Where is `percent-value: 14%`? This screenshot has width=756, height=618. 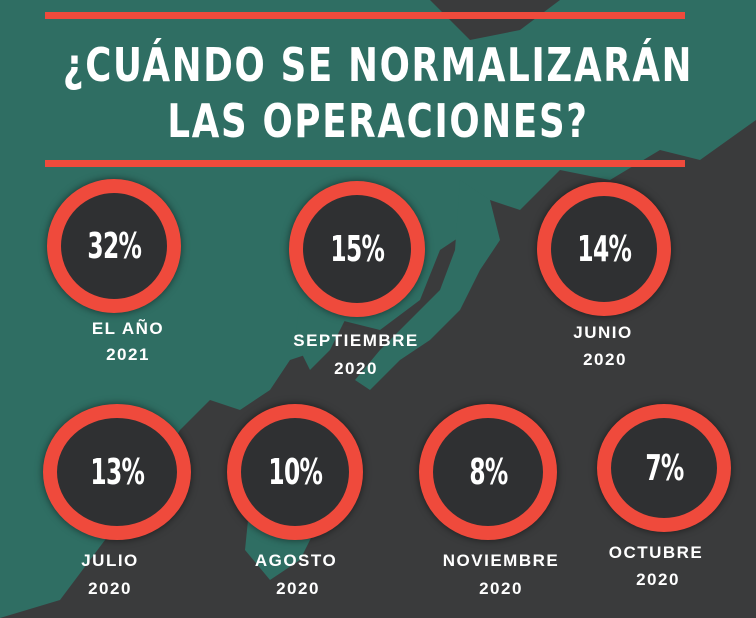
percent-value: 14% is located at coordinates (604, 249).